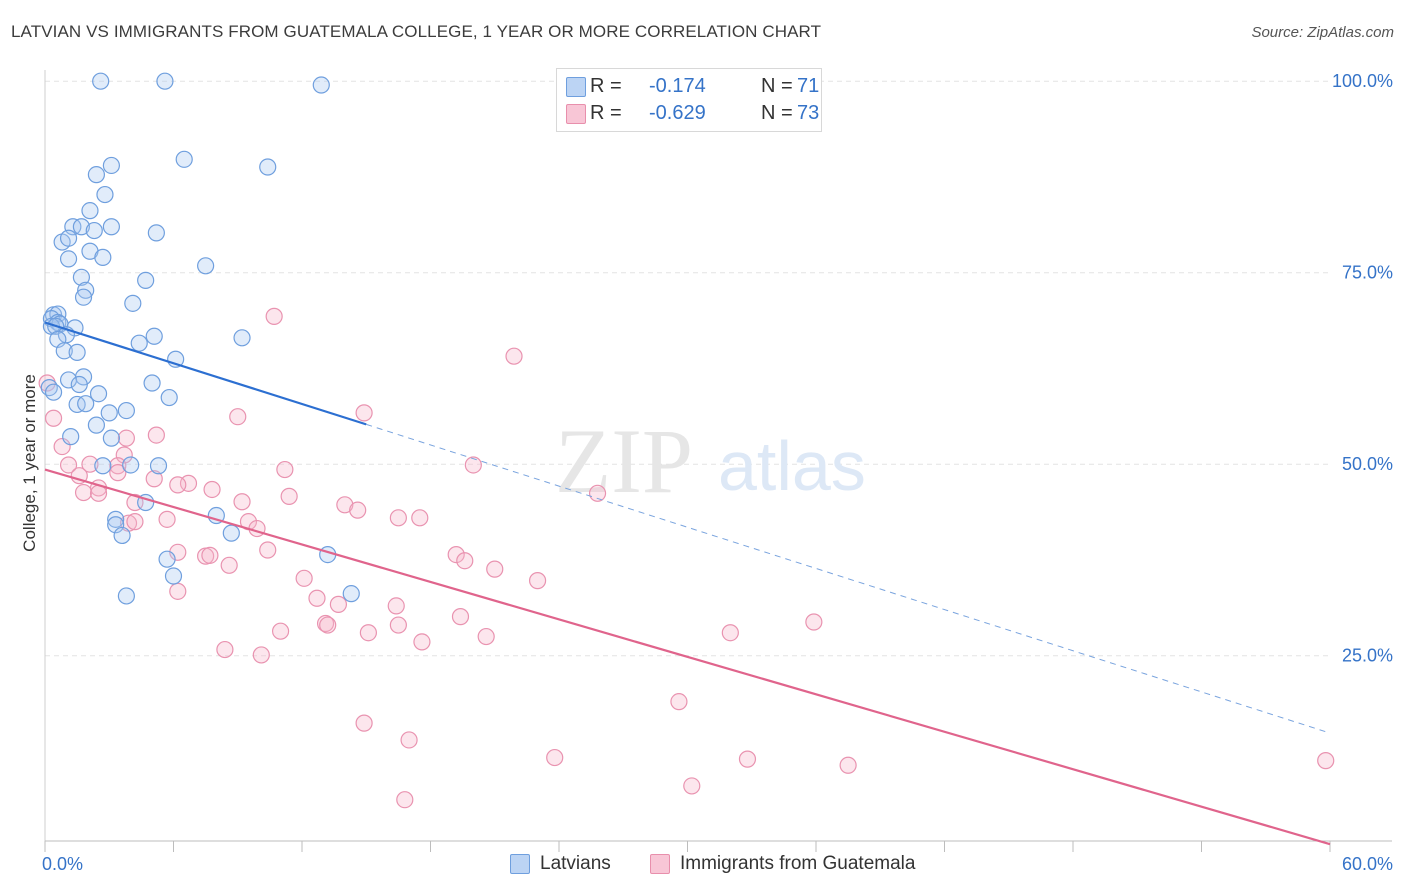 The width and height of the screenshot is (1406, 892). What do you see at coordinates (624, 461) in the screenshot?
I see `watermark-zip: ZIP` at bounding box center [624, 461].